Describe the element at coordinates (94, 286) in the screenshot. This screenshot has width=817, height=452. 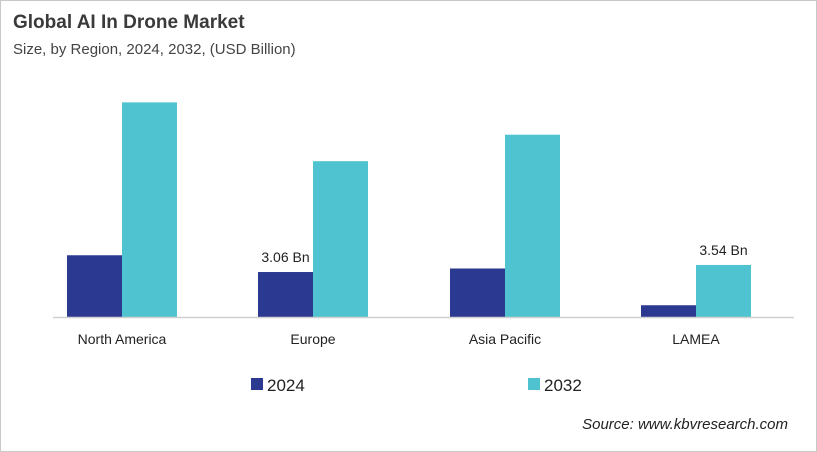
I see `bar-2024-north-america` at that location.